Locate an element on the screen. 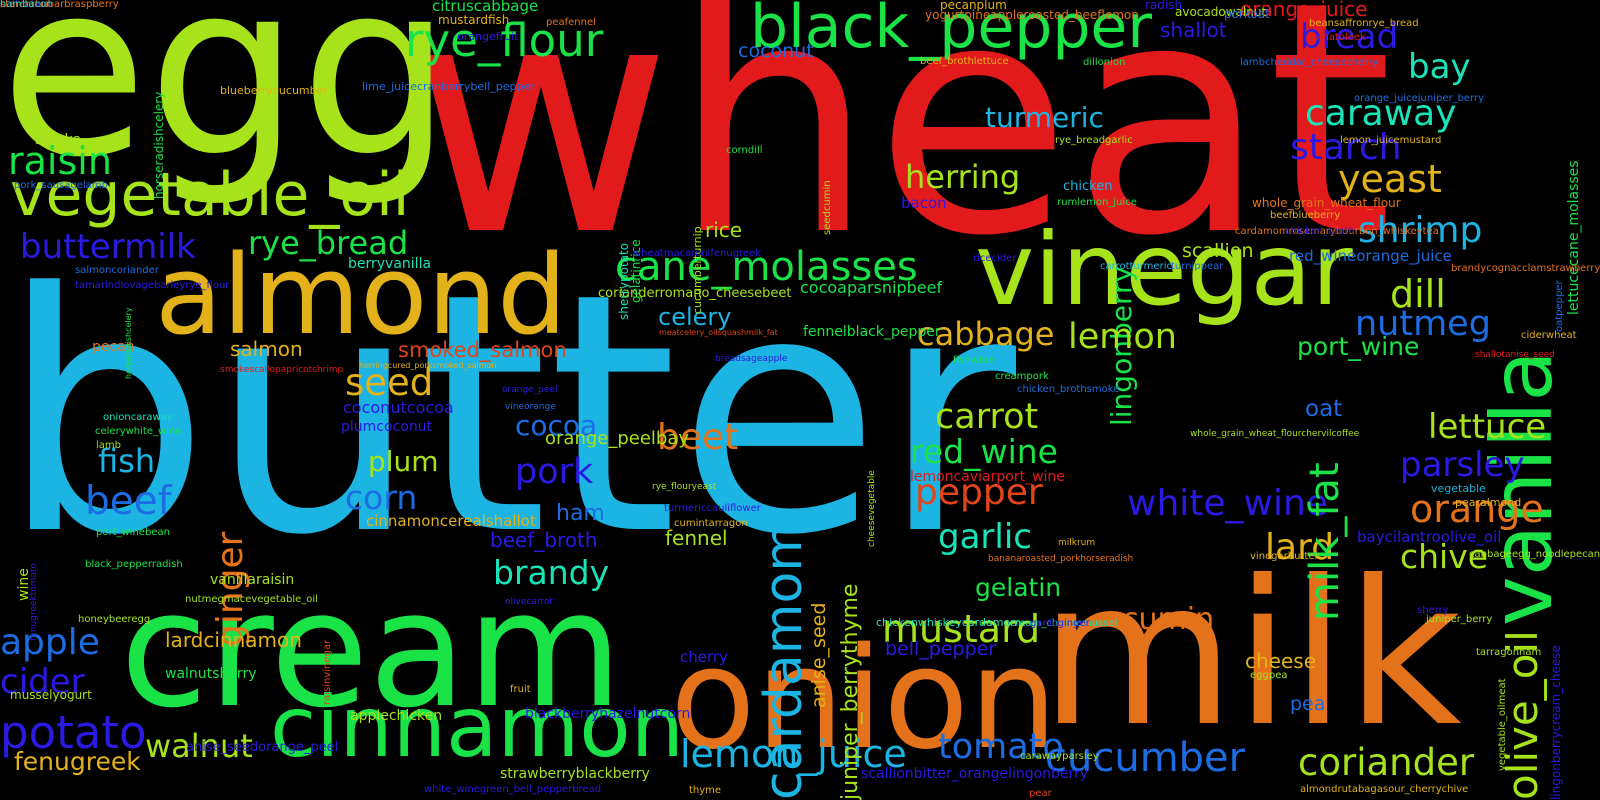  word-88: bacon is located at coordinates (924, 203).